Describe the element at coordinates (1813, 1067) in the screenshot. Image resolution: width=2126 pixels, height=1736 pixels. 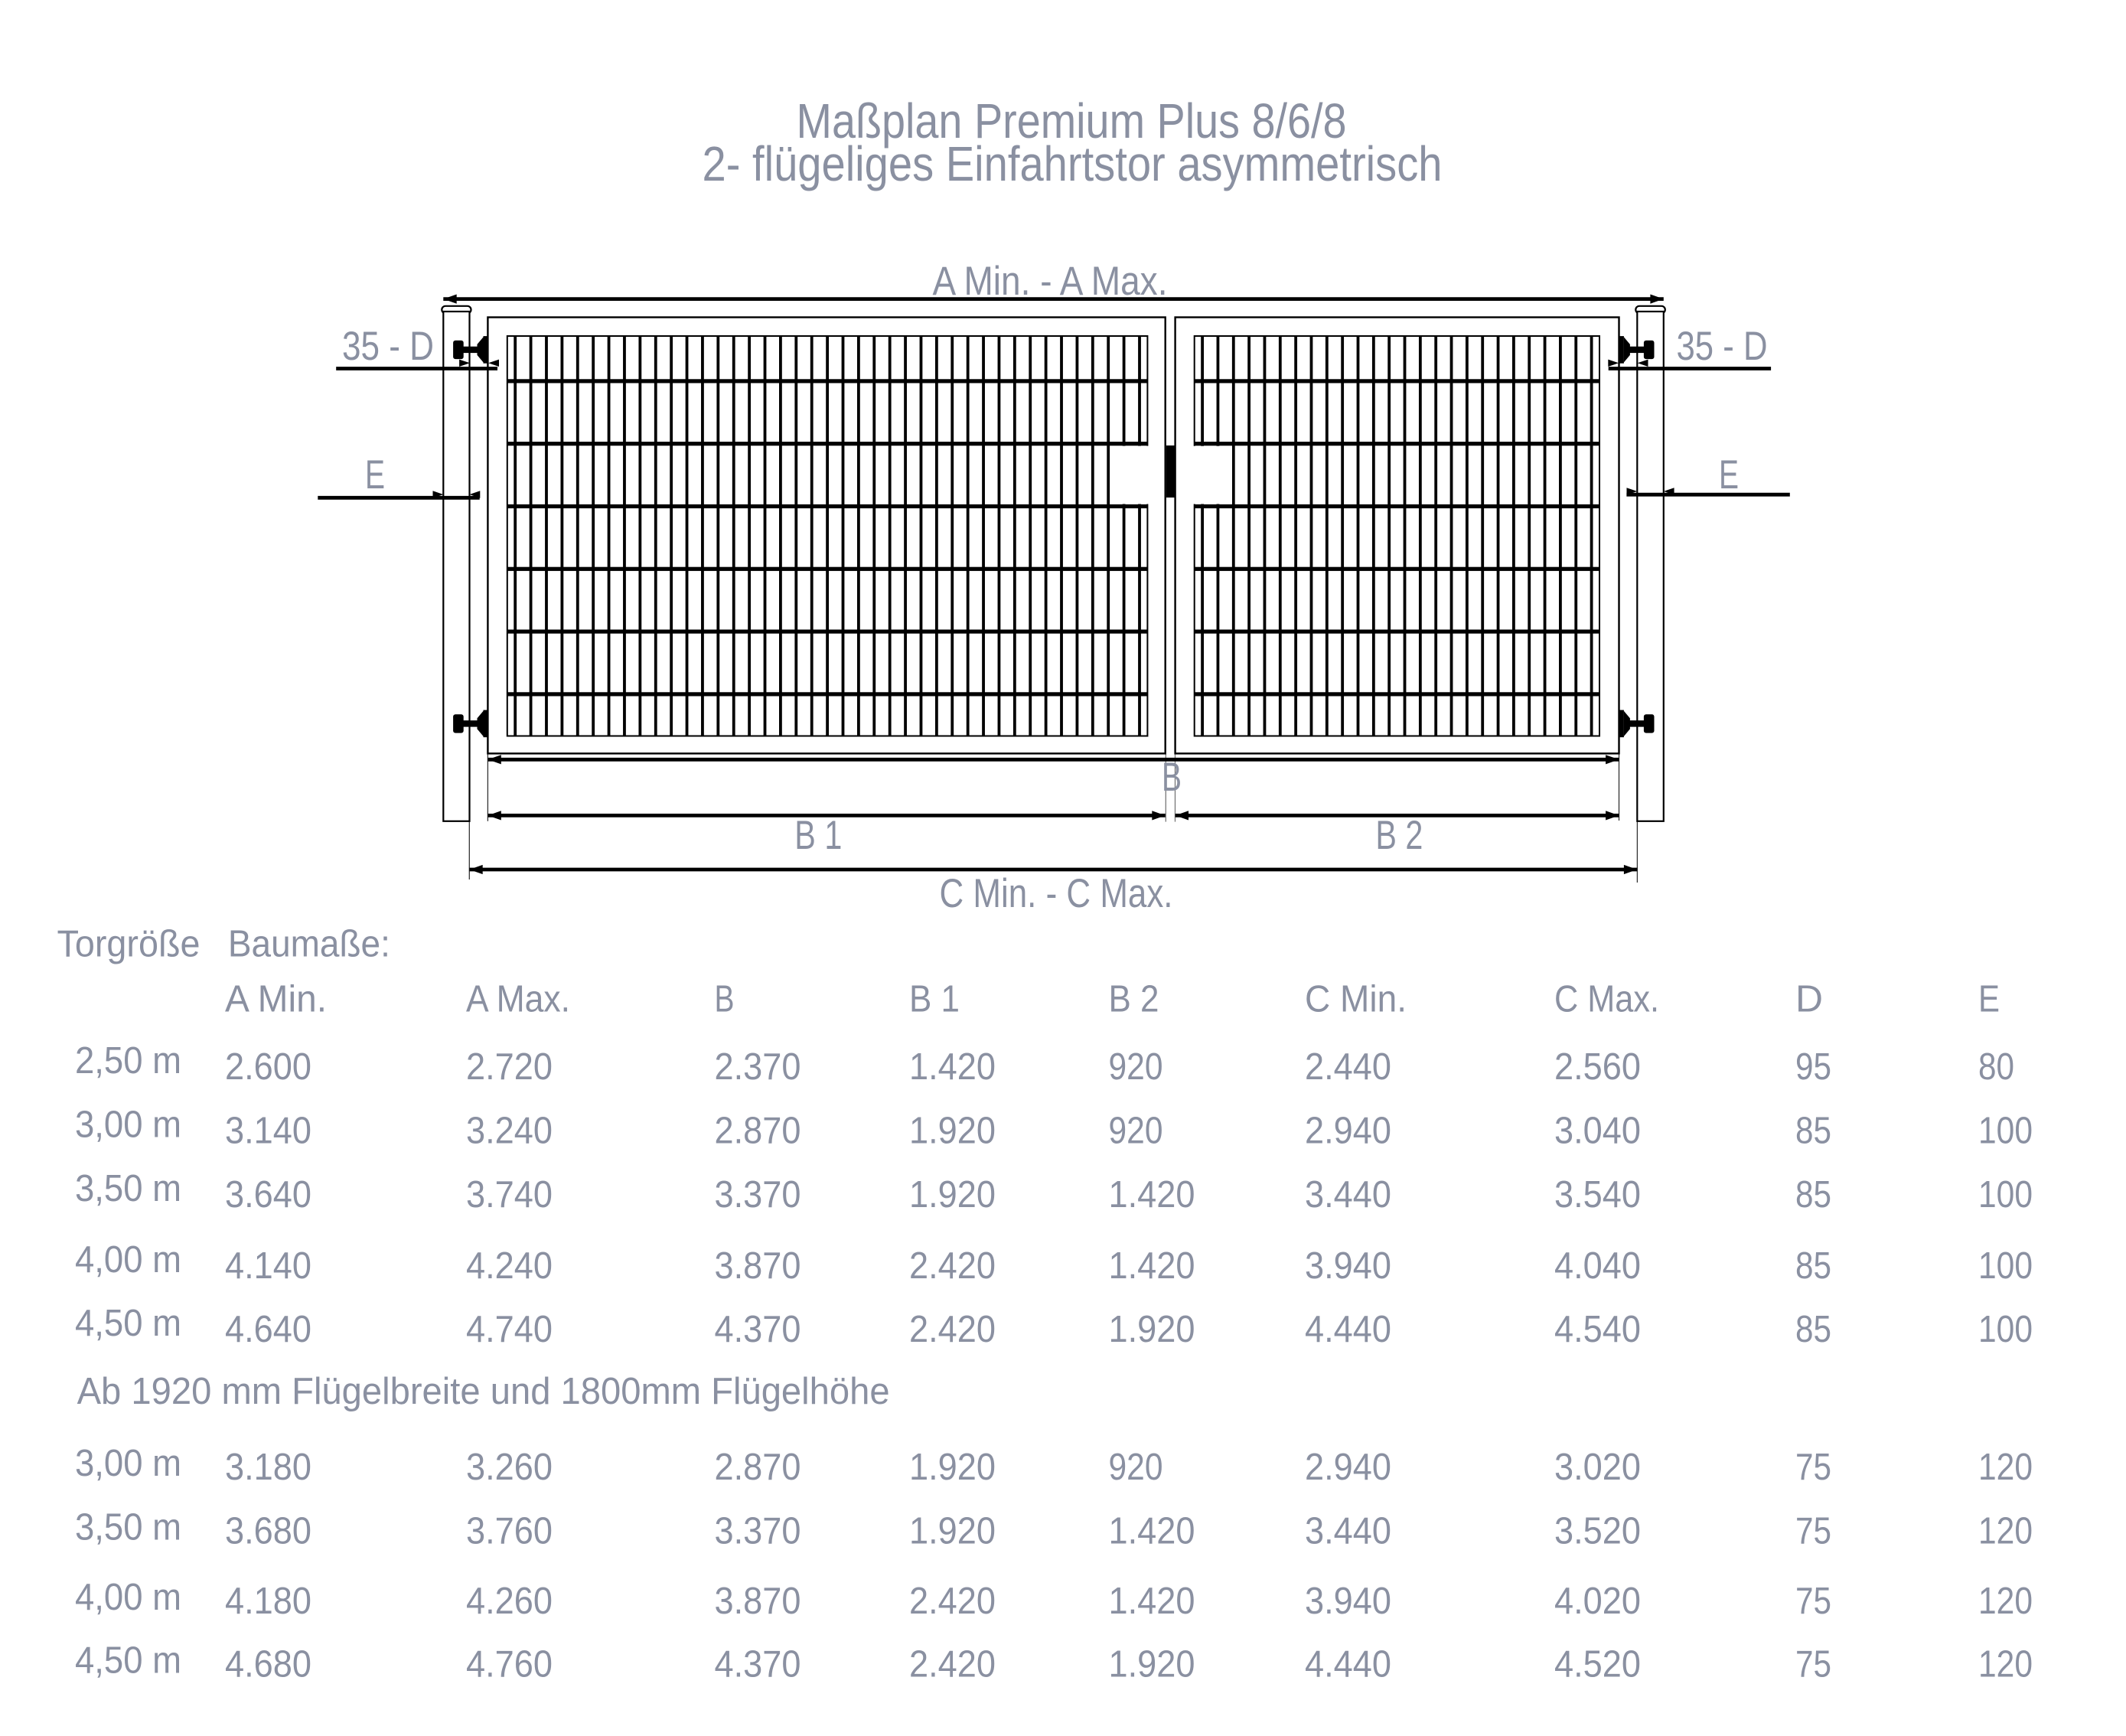
I see `svg-text: 95` at that location.